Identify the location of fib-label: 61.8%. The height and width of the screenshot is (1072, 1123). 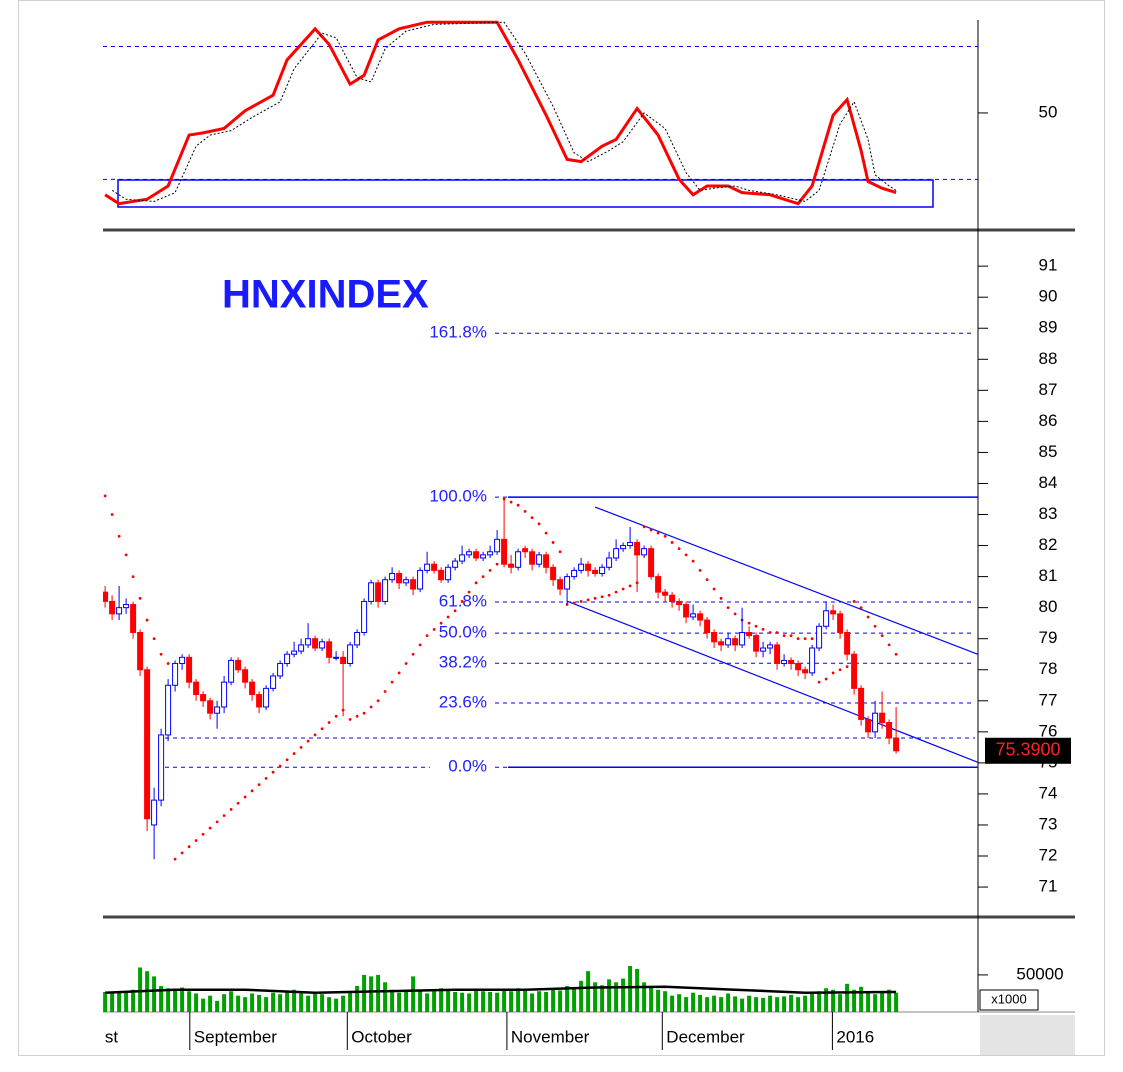
(463, 601).